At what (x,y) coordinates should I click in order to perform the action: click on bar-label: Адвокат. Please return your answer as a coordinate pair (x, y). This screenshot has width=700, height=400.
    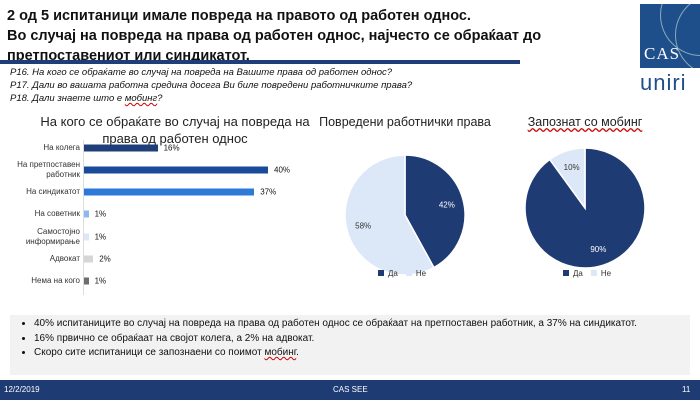
    Looking at the image, I should click on (64, 258).